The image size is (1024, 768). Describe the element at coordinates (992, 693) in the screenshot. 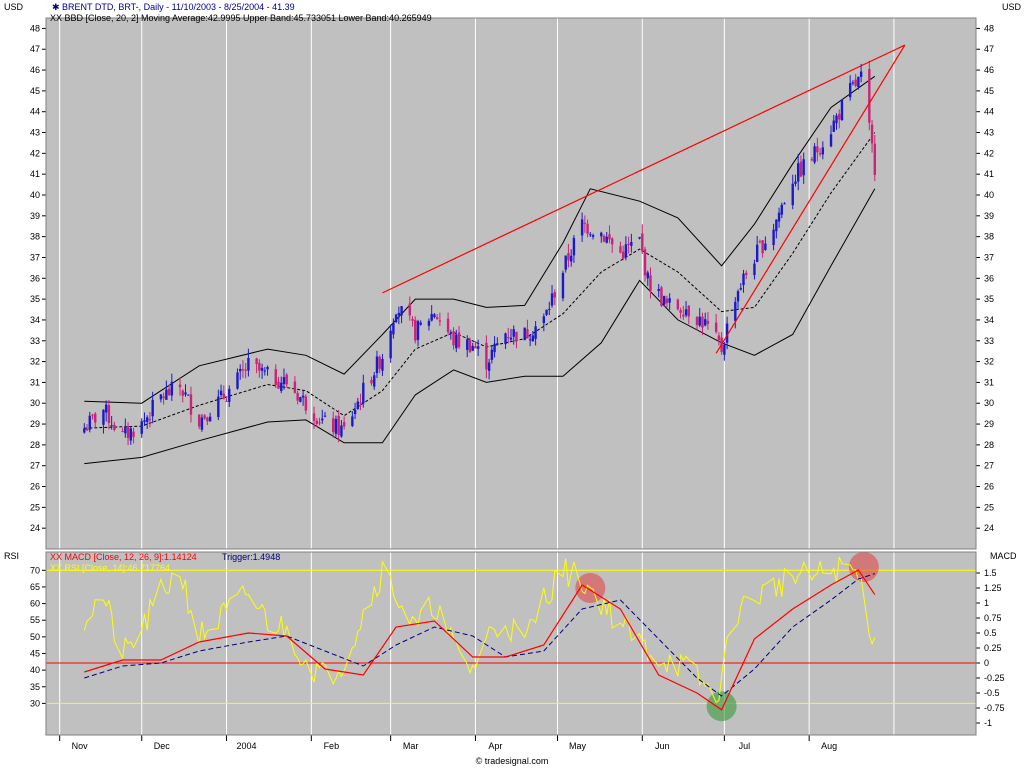

I see `macd-tick-label: -0.5` at that location.